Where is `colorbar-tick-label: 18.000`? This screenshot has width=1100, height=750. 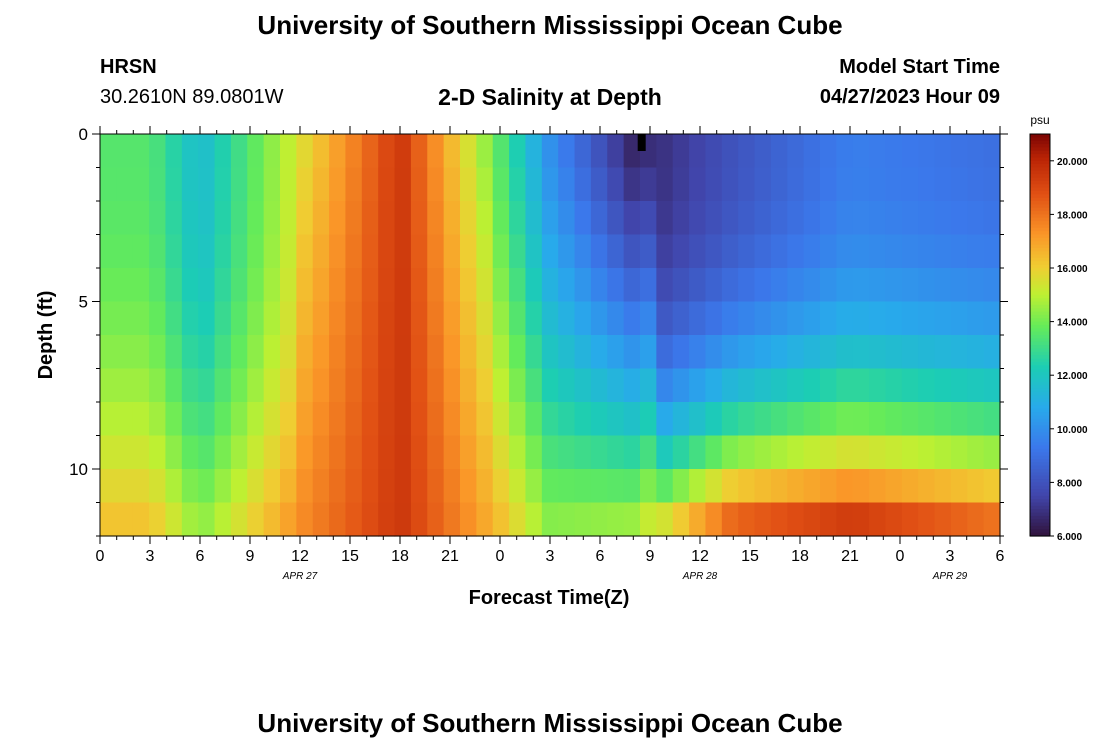
colorbar-tick-label: 18.000 is located at coordinates (1072, 215).